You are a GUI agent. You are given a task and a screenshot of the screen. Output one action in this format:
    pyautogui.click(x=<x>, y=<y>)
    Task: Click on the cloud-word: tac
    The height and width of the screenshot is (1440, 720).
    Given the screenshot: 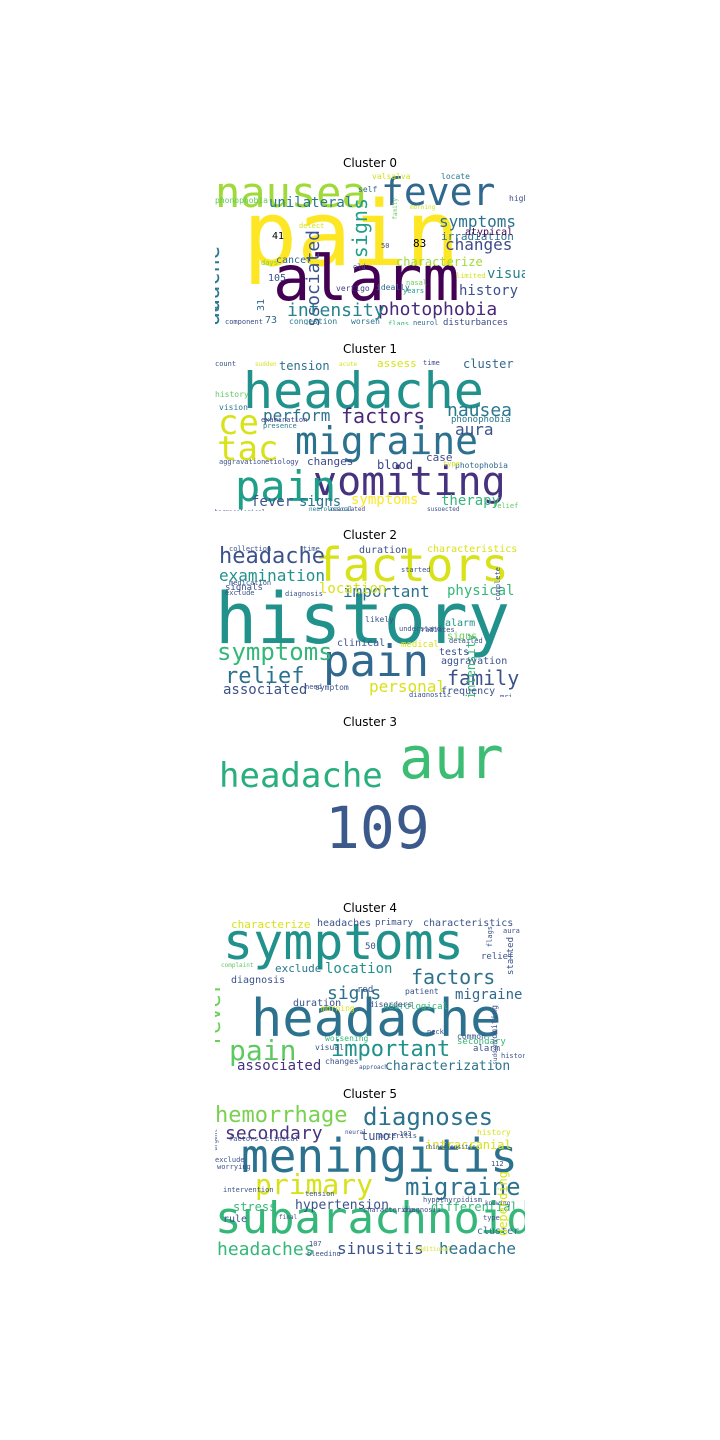 What is the action you would take?
    pyautogui.click(x=248, y=449)
    